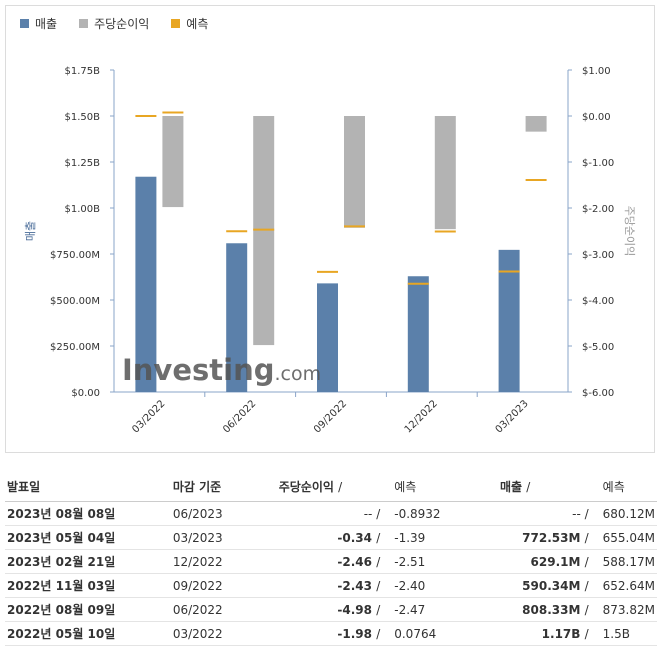  Describe the element at coordinates (83, 71) in the screenshot. I see `left-tick-label: $1.75B` at that location.